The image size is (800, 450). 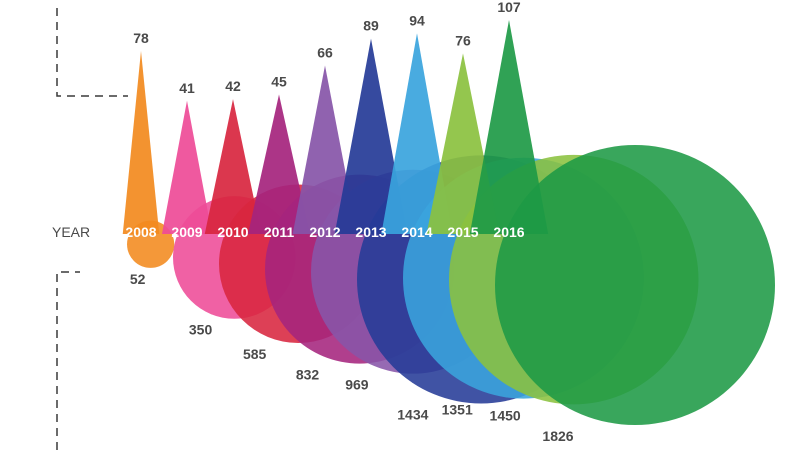 I want to click on peak-label-2009: 41, so click(x=187, y=88).